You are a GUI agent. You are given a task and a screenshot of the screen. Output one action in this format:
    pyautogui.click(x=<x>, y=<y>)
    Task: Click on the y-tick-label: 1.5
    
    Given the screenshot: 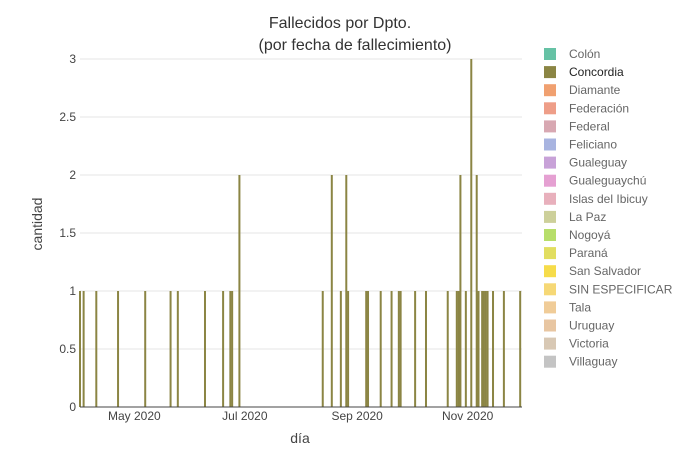 What is the action you would take?
    pyautogui.click(x=67, y=233)
    